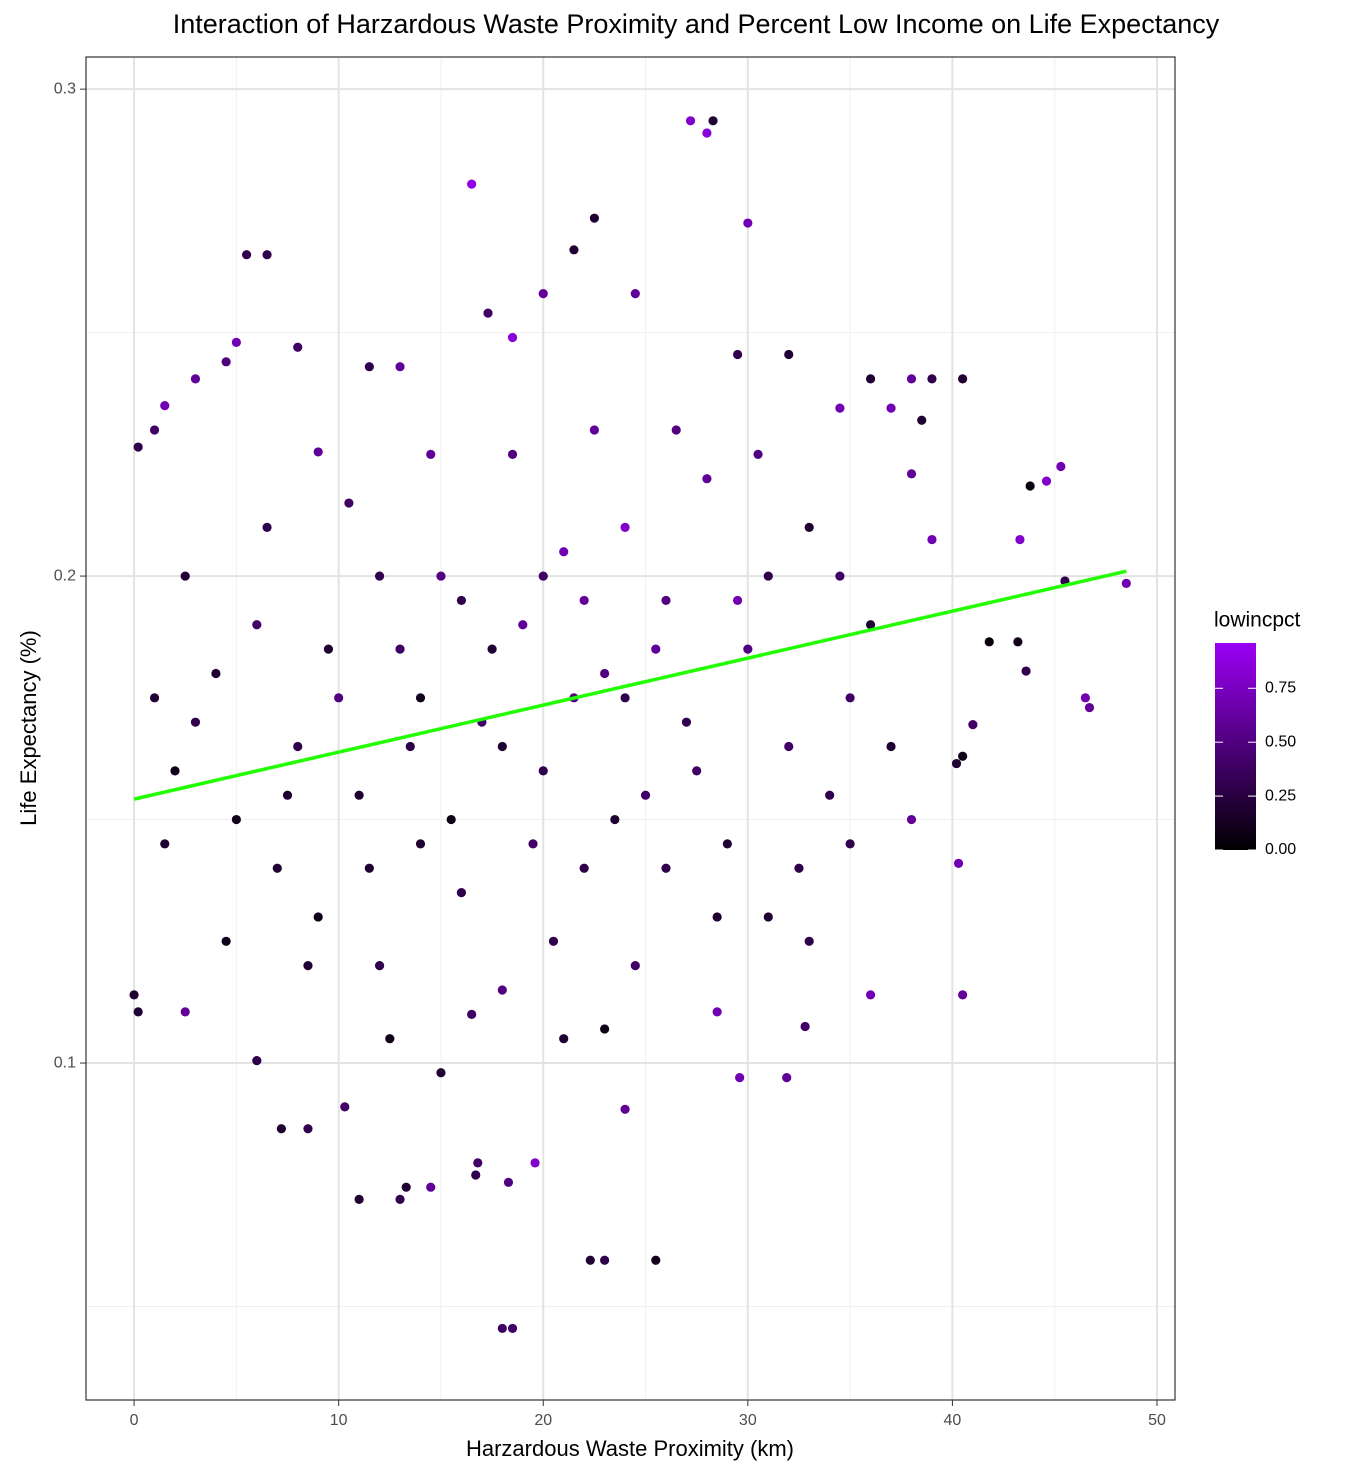  I want to click on legend-title: lowincpct, so click(1257, 620).